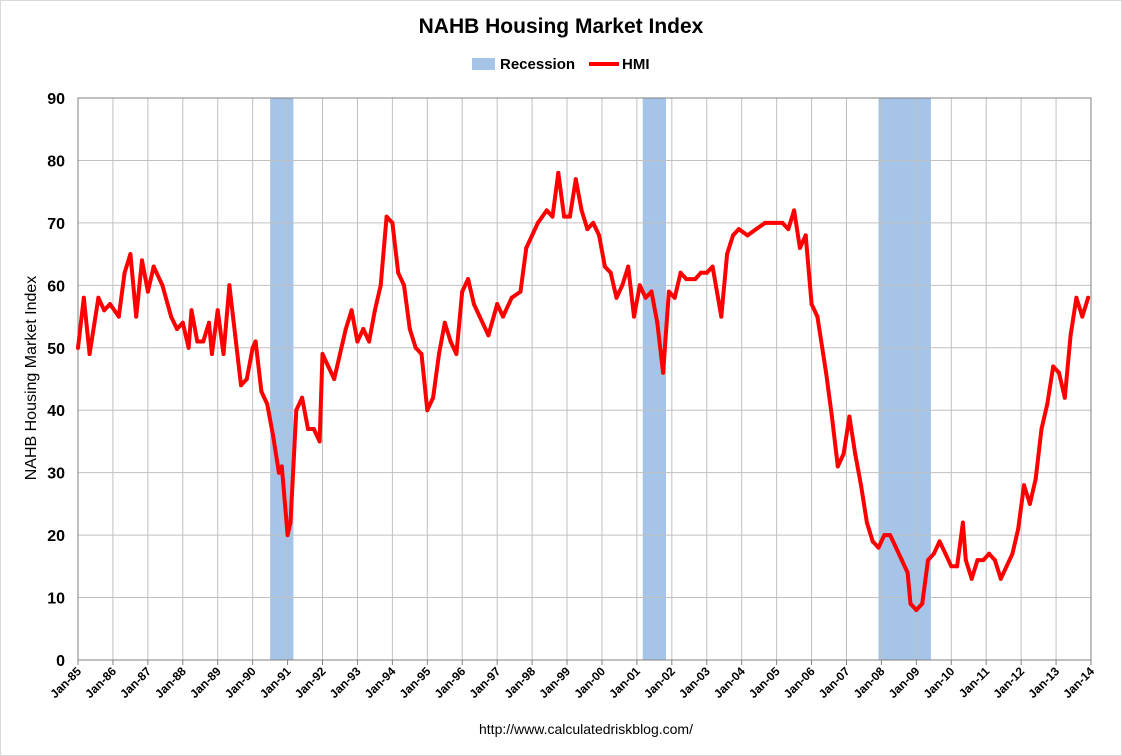 This screenshot has height=756, width=1122. What do you see at coordinates (904, 682) in the screenshot?
I see `x-tick-label: Jan-09` at bounding box center [904, 682].